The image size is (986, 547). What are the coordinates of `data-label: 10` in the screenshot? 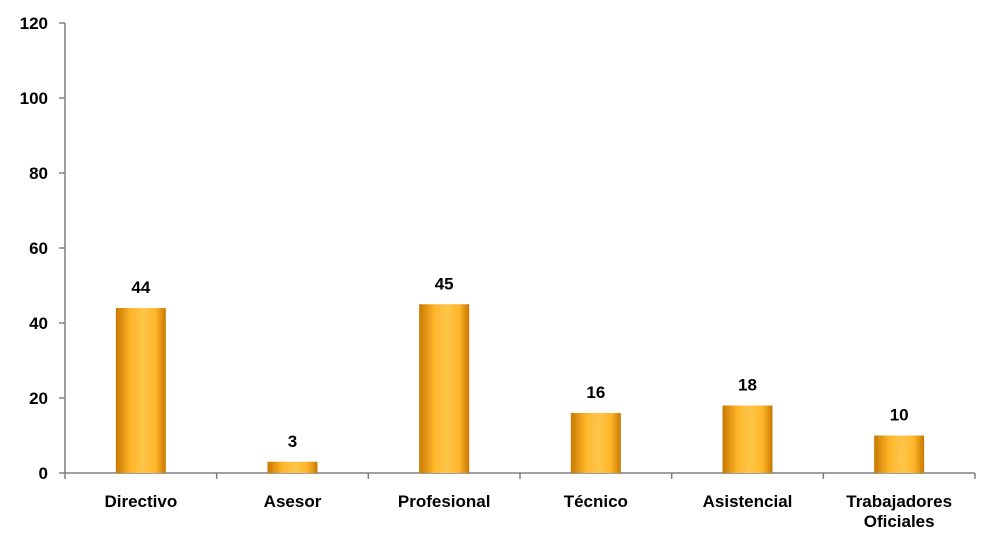 It's located at (899, 415).